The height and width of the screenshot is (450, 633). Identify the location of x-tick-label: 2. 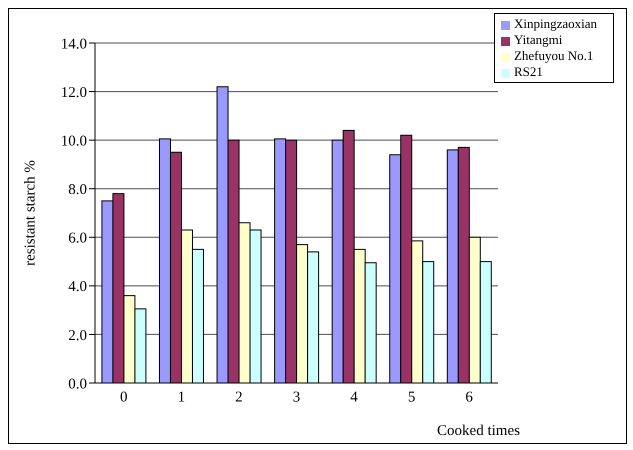
(239, 398).